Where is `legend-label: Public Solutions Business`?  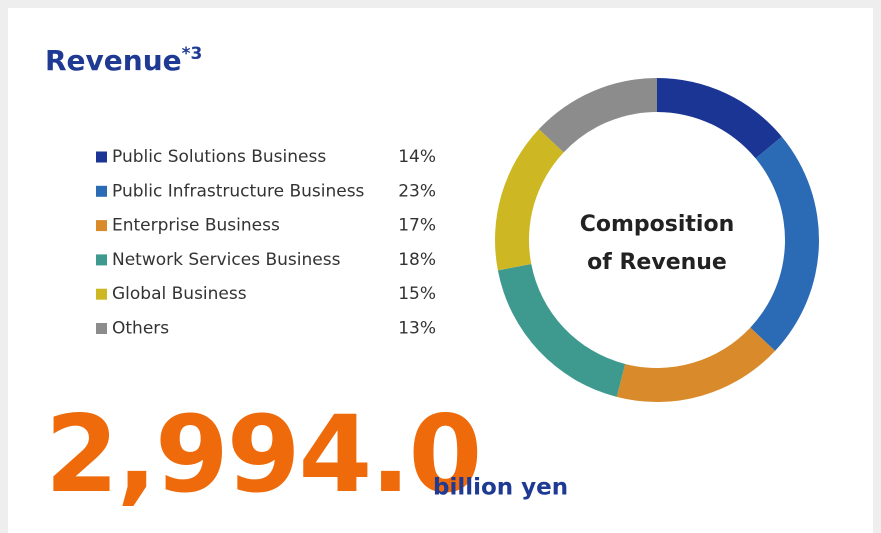
legend-label: Public Solutions Business is located at coordinates (219, 157).